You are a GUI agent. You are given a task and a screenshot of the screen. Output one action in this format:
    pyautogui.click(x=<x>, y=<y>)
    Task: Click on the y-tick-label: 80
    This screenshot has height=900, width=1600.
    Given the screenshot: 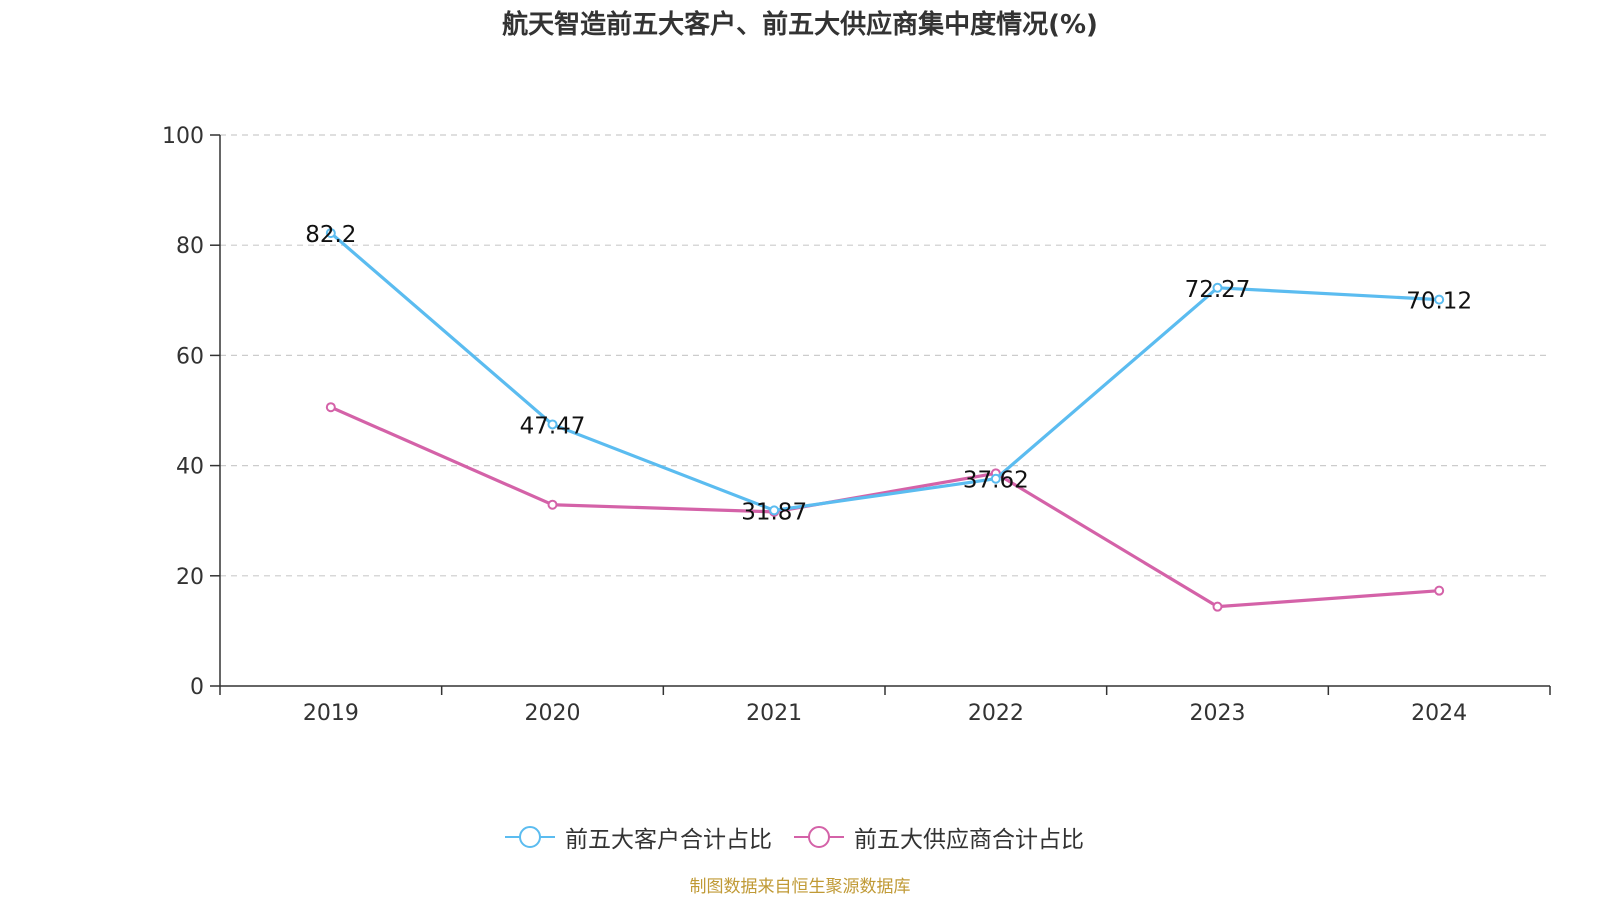 What is the action you would take?
    pyautogui.click(x=190, y=246)
    